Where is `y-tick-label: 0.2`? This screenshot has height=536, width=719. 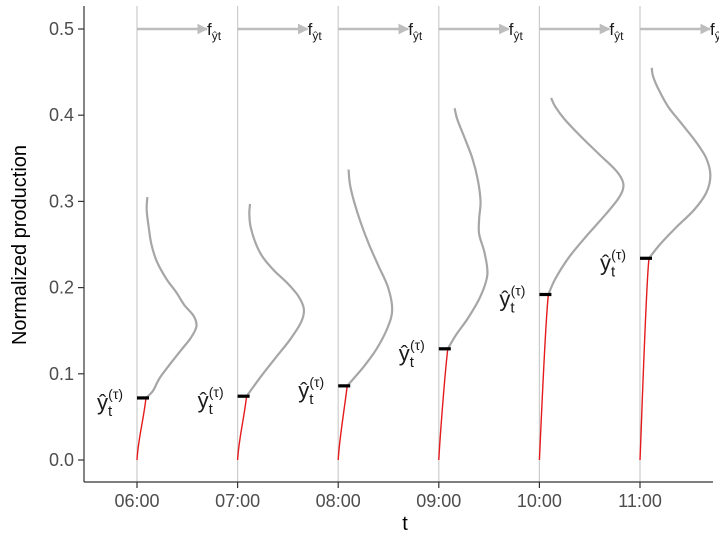 y-tick-label: 0.2 is located at coordinates (61, 288).